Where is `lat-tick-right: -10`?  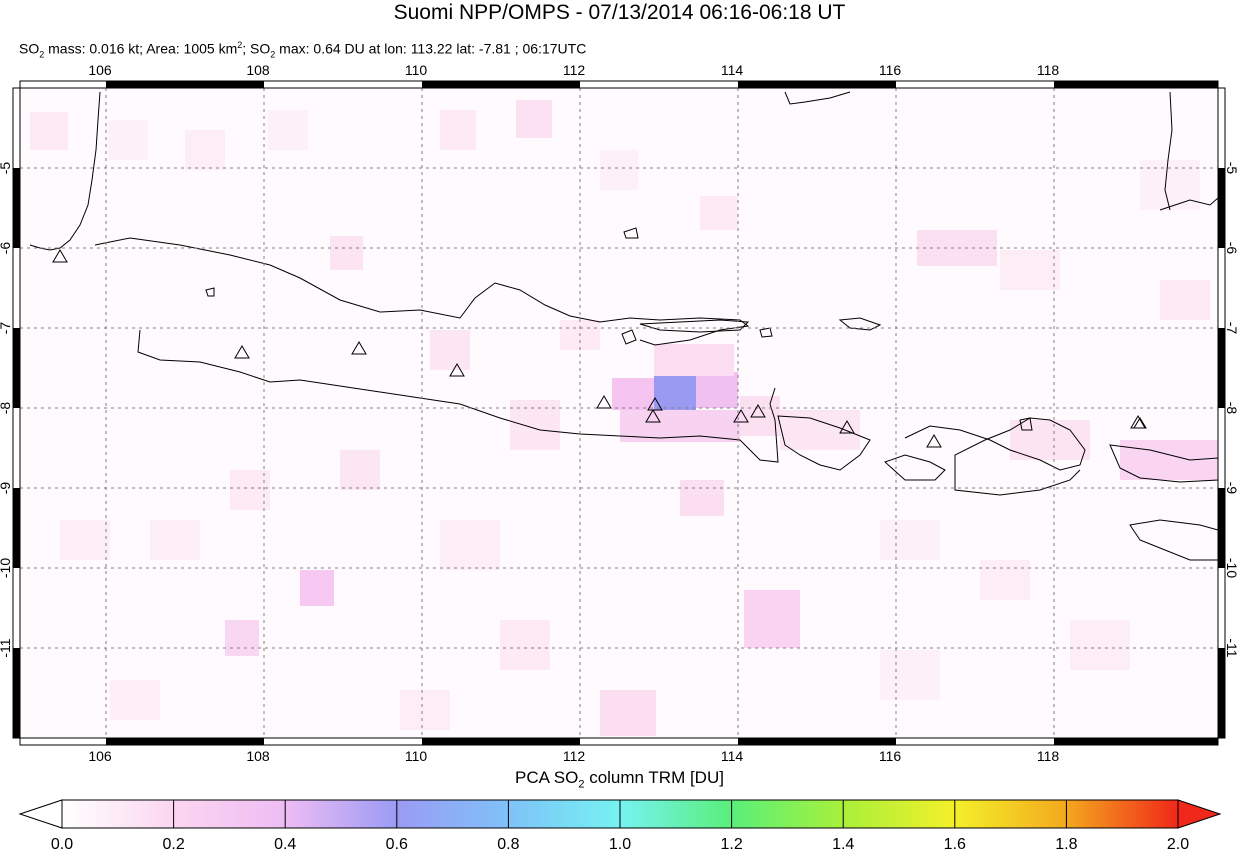 lat-tick-right: -10 is located at coordinates (1231, 568).